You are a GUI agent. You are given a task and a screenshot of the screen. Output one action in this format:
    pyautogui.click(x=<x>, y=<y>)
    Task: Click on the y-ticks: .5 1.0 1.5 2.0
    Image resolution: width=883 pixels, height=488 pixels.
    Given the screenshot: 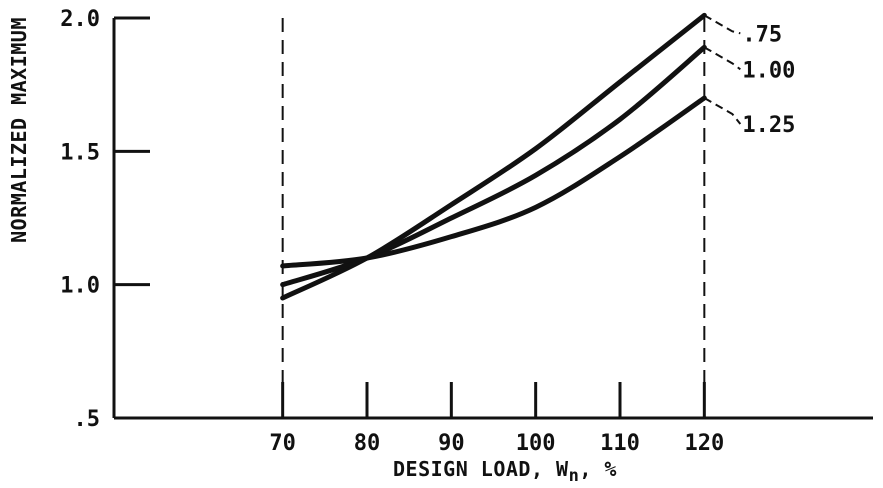 What is the action you would take?
    pyautogui.click(x=105, y=219)
    